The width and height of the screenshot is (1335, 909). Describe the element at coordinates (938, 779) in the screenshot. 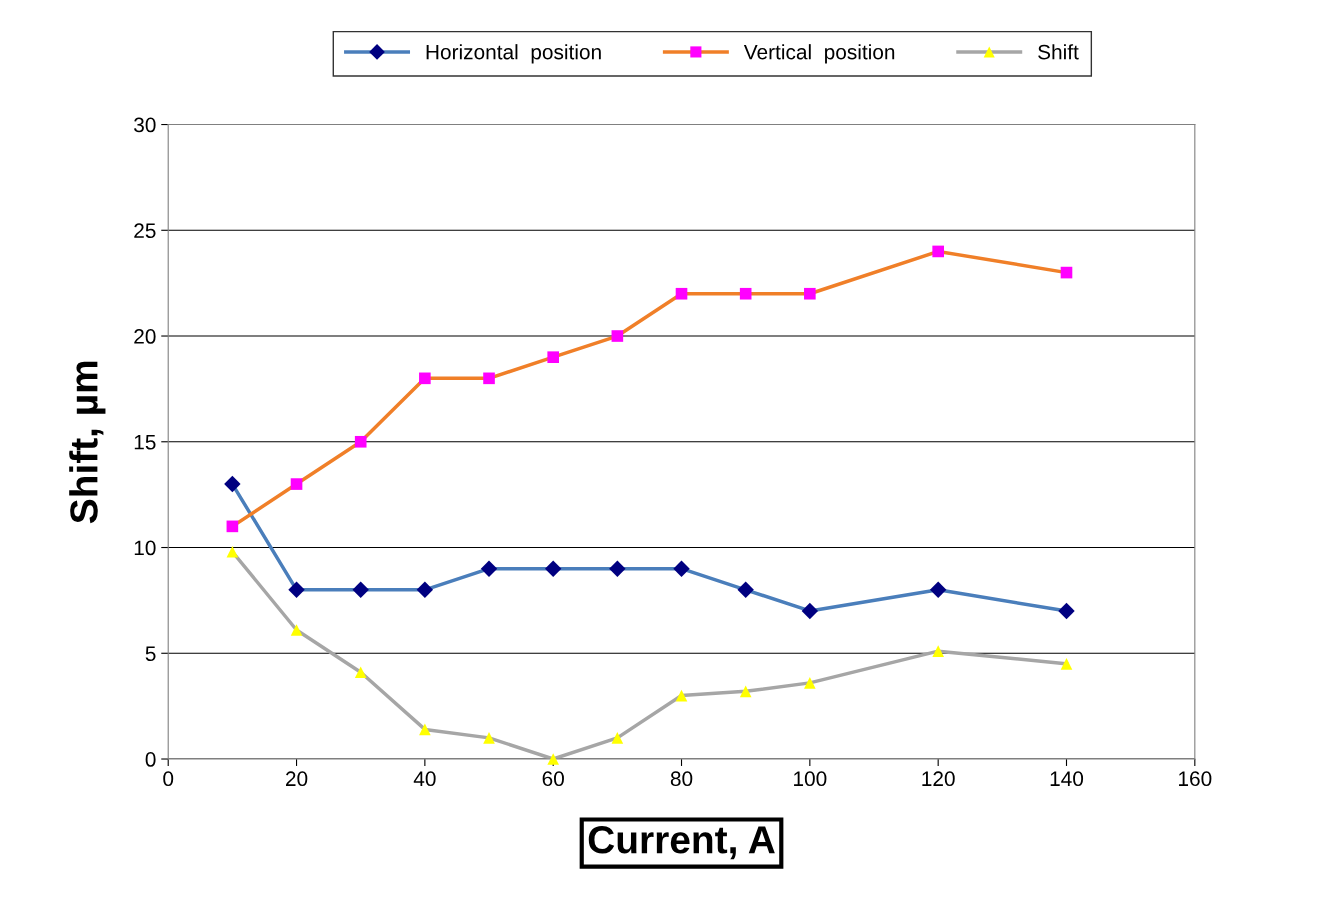

I see `x-tick-label: 120` at that location.